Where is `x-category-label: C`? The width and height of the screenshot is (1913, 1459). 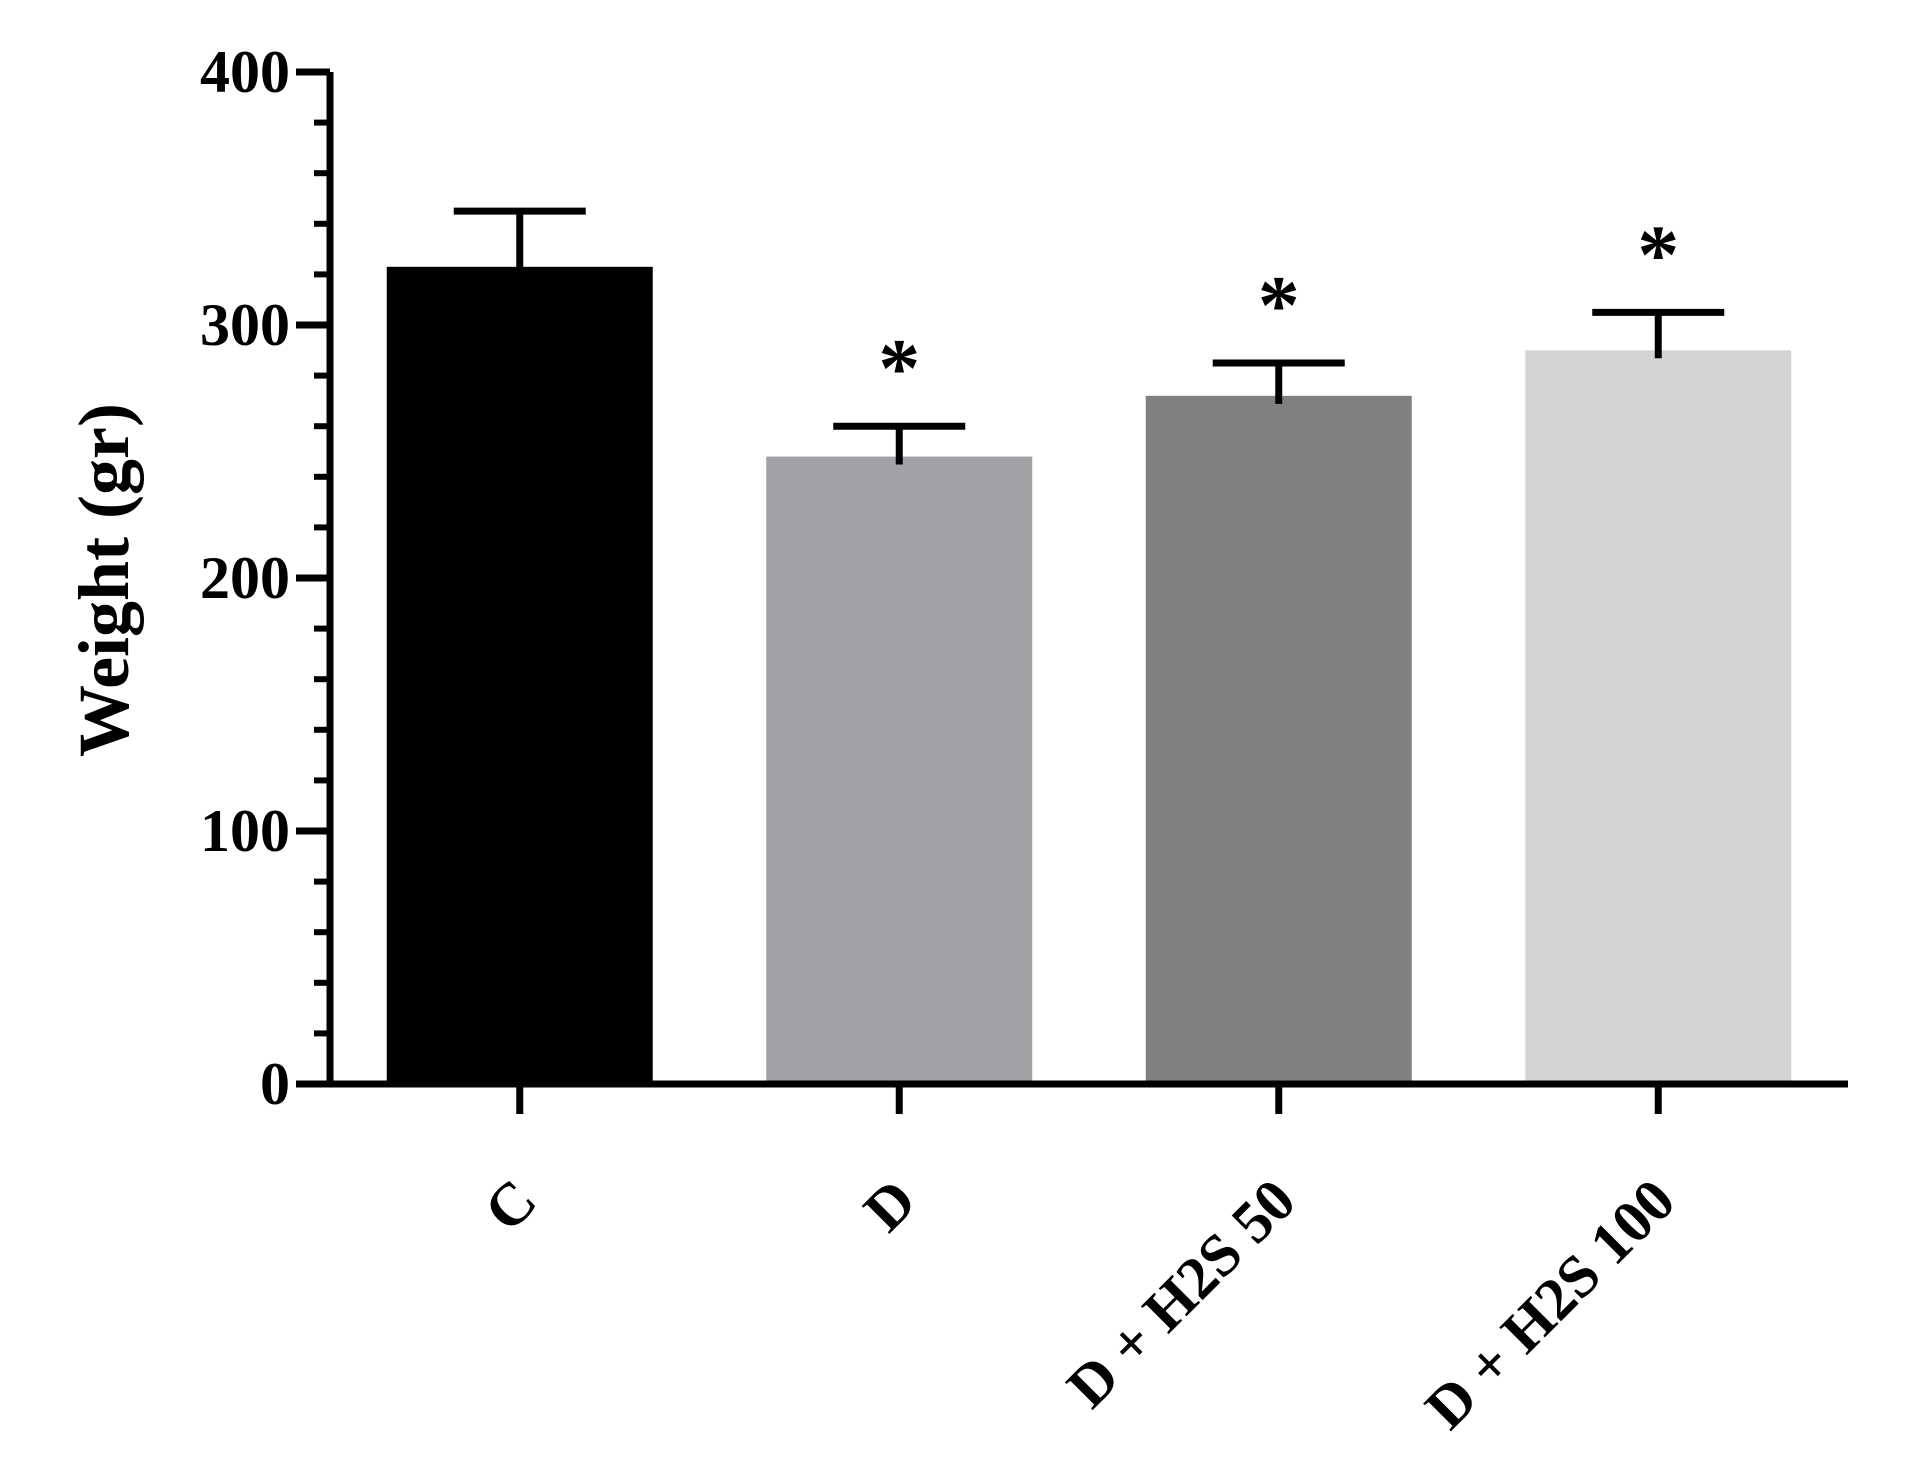 x-category-label: C is located at coordinates (510, 1205).